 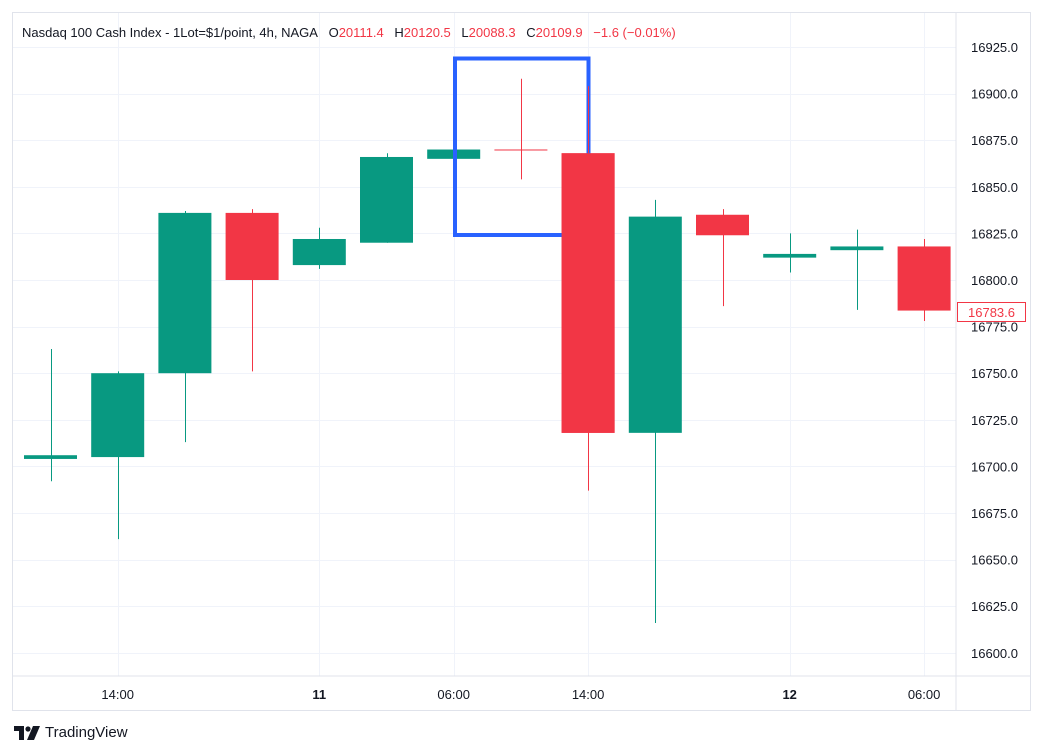 I want to click on open-label: O, so click(x=333, y=32).